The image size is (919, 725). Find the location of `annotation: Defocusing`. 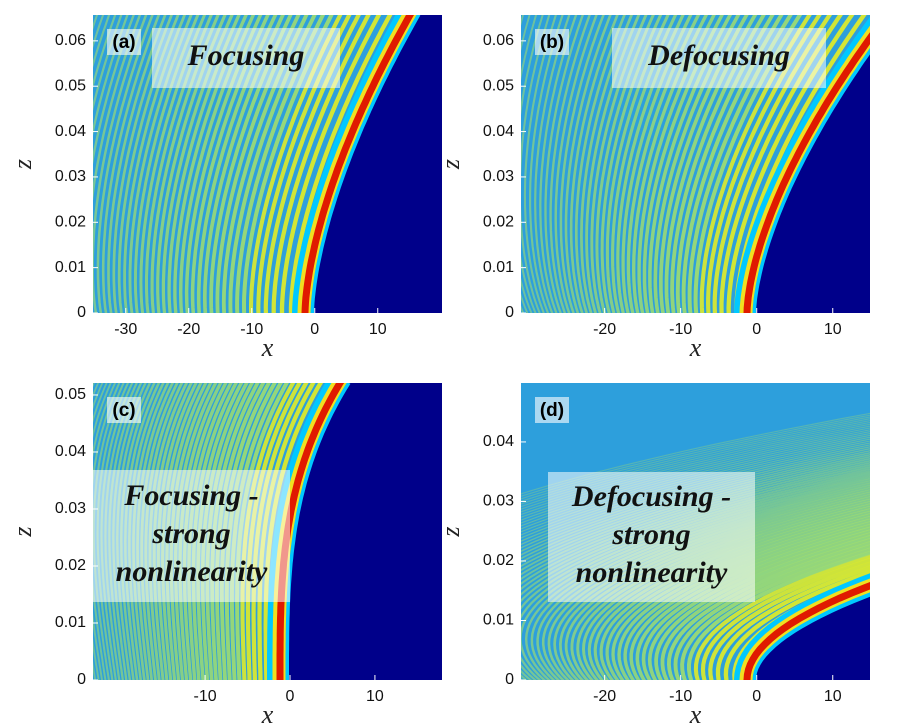

annotation: Defocusing is located at coordinates (718, 55).